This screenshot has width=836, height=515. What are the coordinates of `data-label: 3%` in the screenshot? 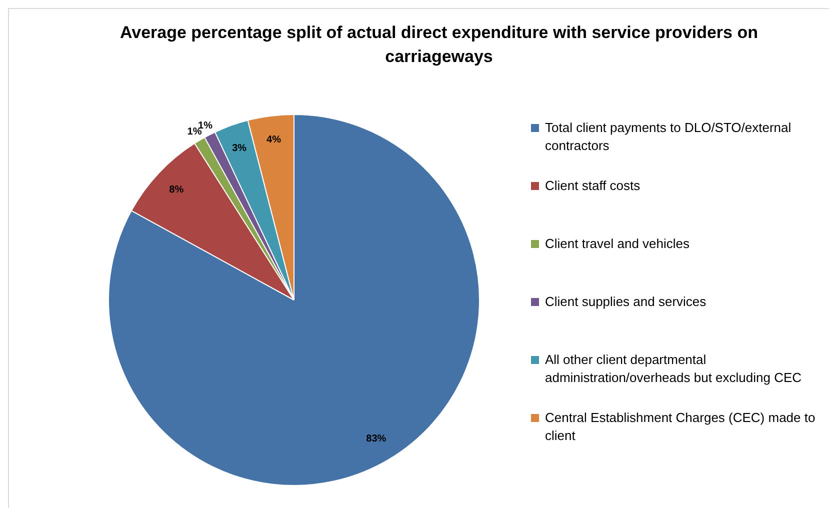 It's located at (239, 148).